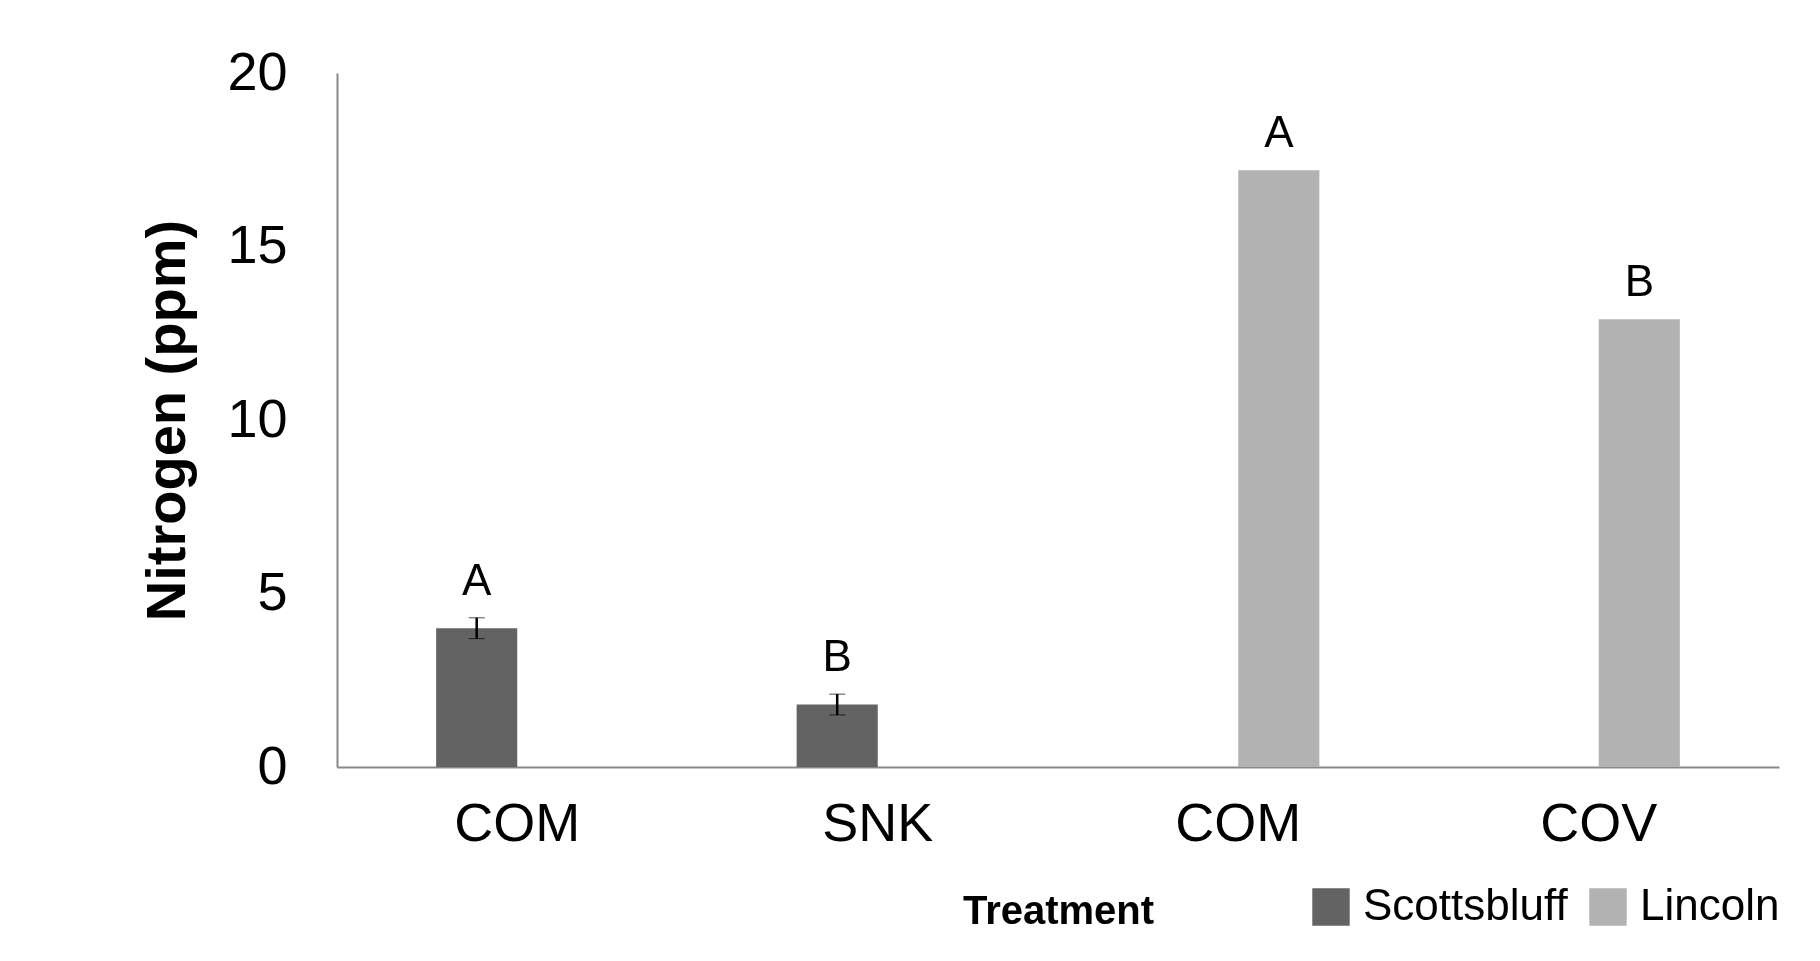  What do you see at coordinates (1599, 821) in the screenshot?
I see `x-tick-label: COV` at bounding box center [1599, 821].